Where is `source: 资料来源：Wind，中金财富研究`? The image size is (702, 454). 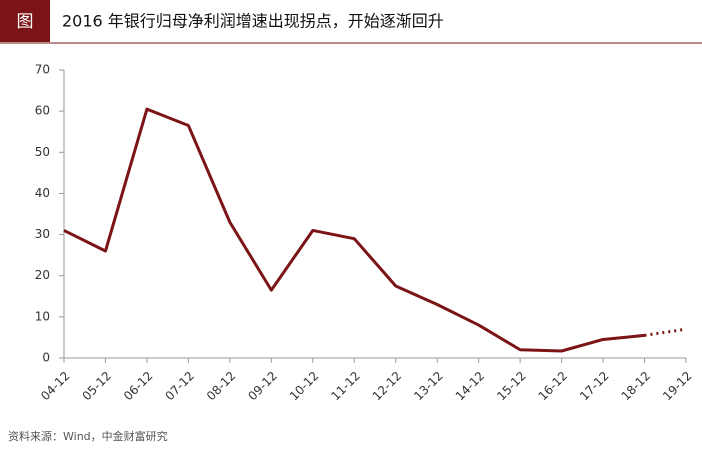 source: 资料来源：Wind，中金财富研究 is located at coordinates (88, 436).